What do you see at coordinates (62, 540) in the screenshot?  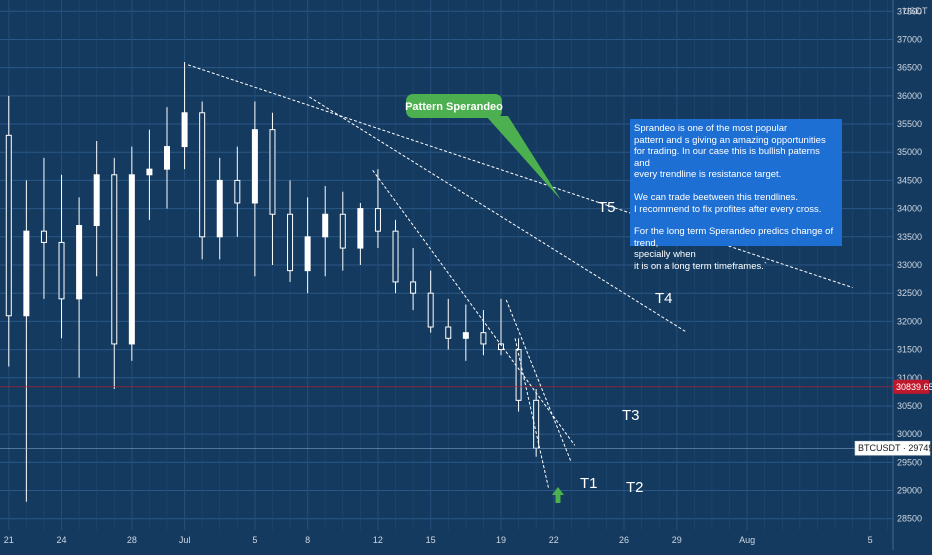 I see `x-tick-label: 24` at bounding box center [62, 540].